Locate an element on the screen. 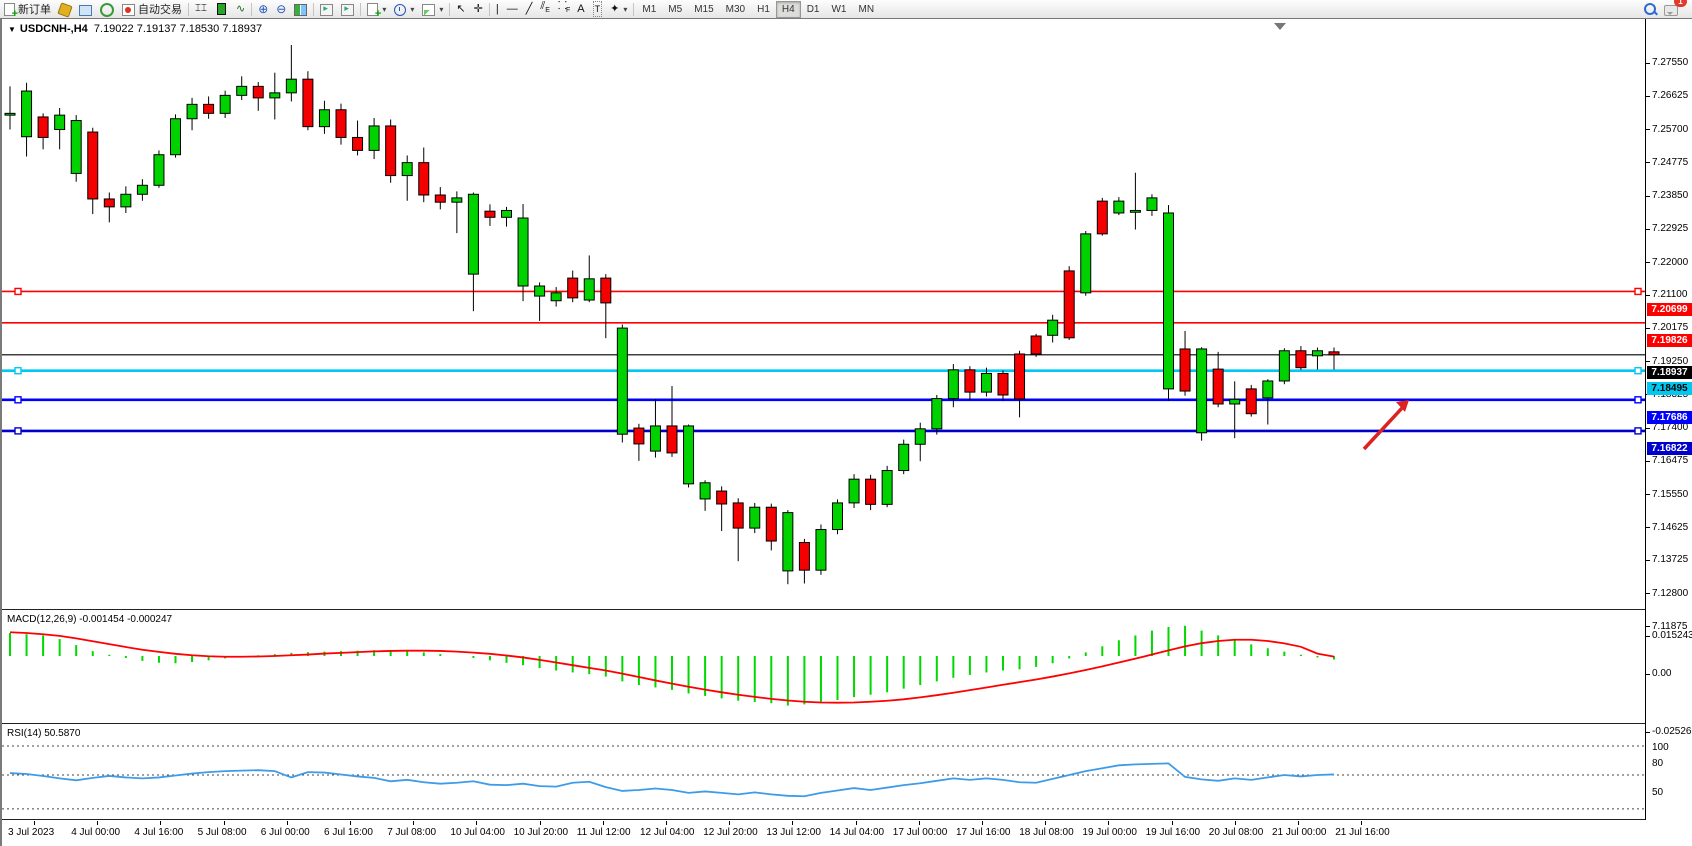 The height and width of the screenshot is (846, 1692). auto-arrange-button is located at coordinates (326, 9).